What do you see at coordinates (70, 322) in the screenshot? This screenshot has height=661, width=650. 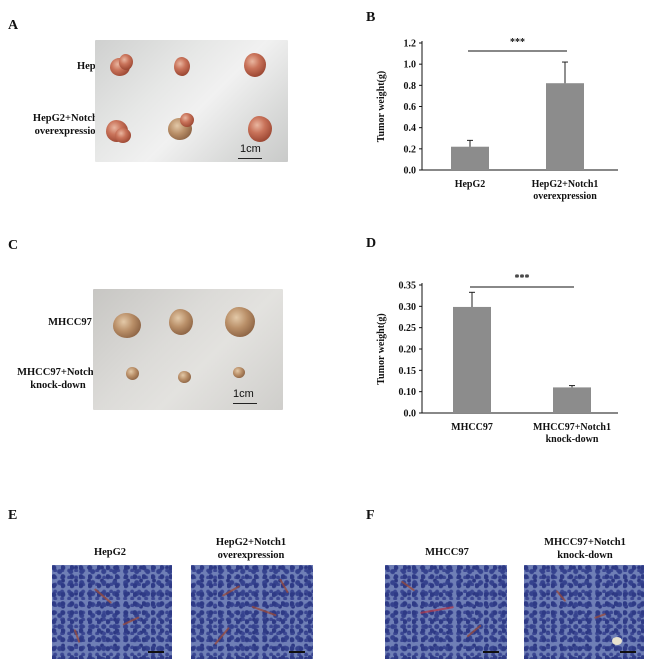 I see `row-label-mhcc97: MHCC97` at bounding box center [70, 322].